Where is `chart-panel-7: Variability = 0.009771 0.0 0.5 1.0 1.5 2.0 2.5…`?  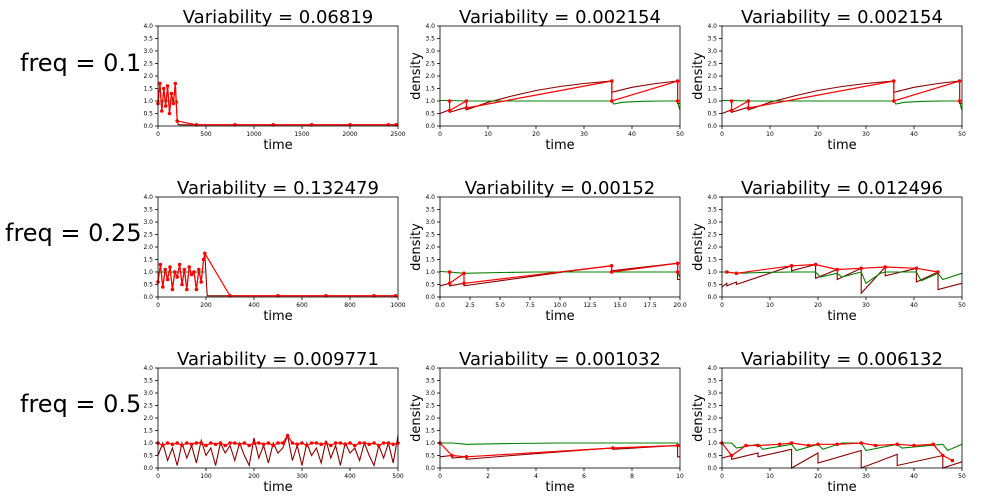
chart-panel-7: Variability = 0.009771 0.0 0.5 1.0 1.5 2.0 2.5… is located at coordinates (273, 422).